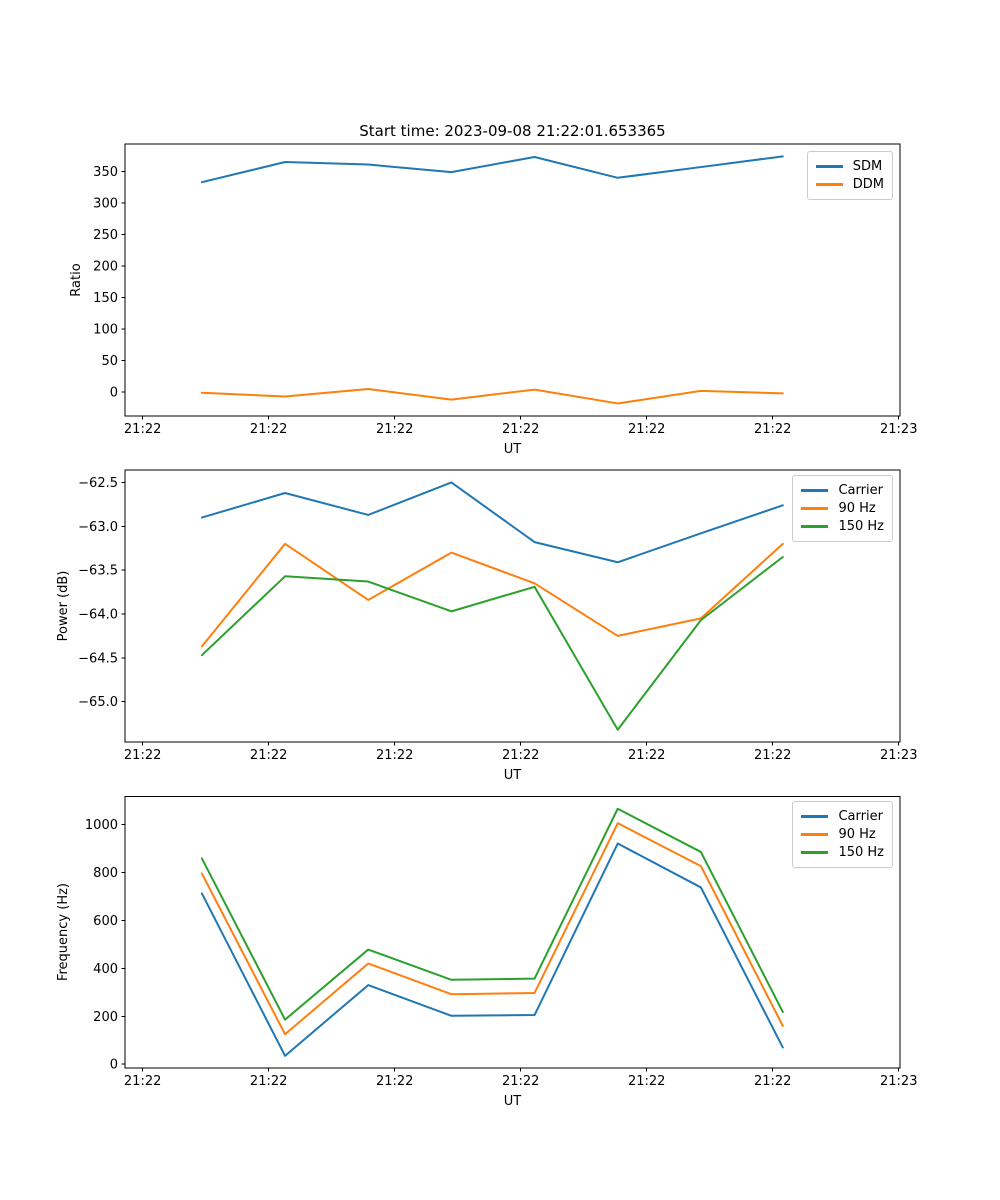 The width and height of the screenshot is (1000, 1200). Describe the element at coordinates (101, 825) in the screenshot. I see `y-tick-label: 1000` at that location.